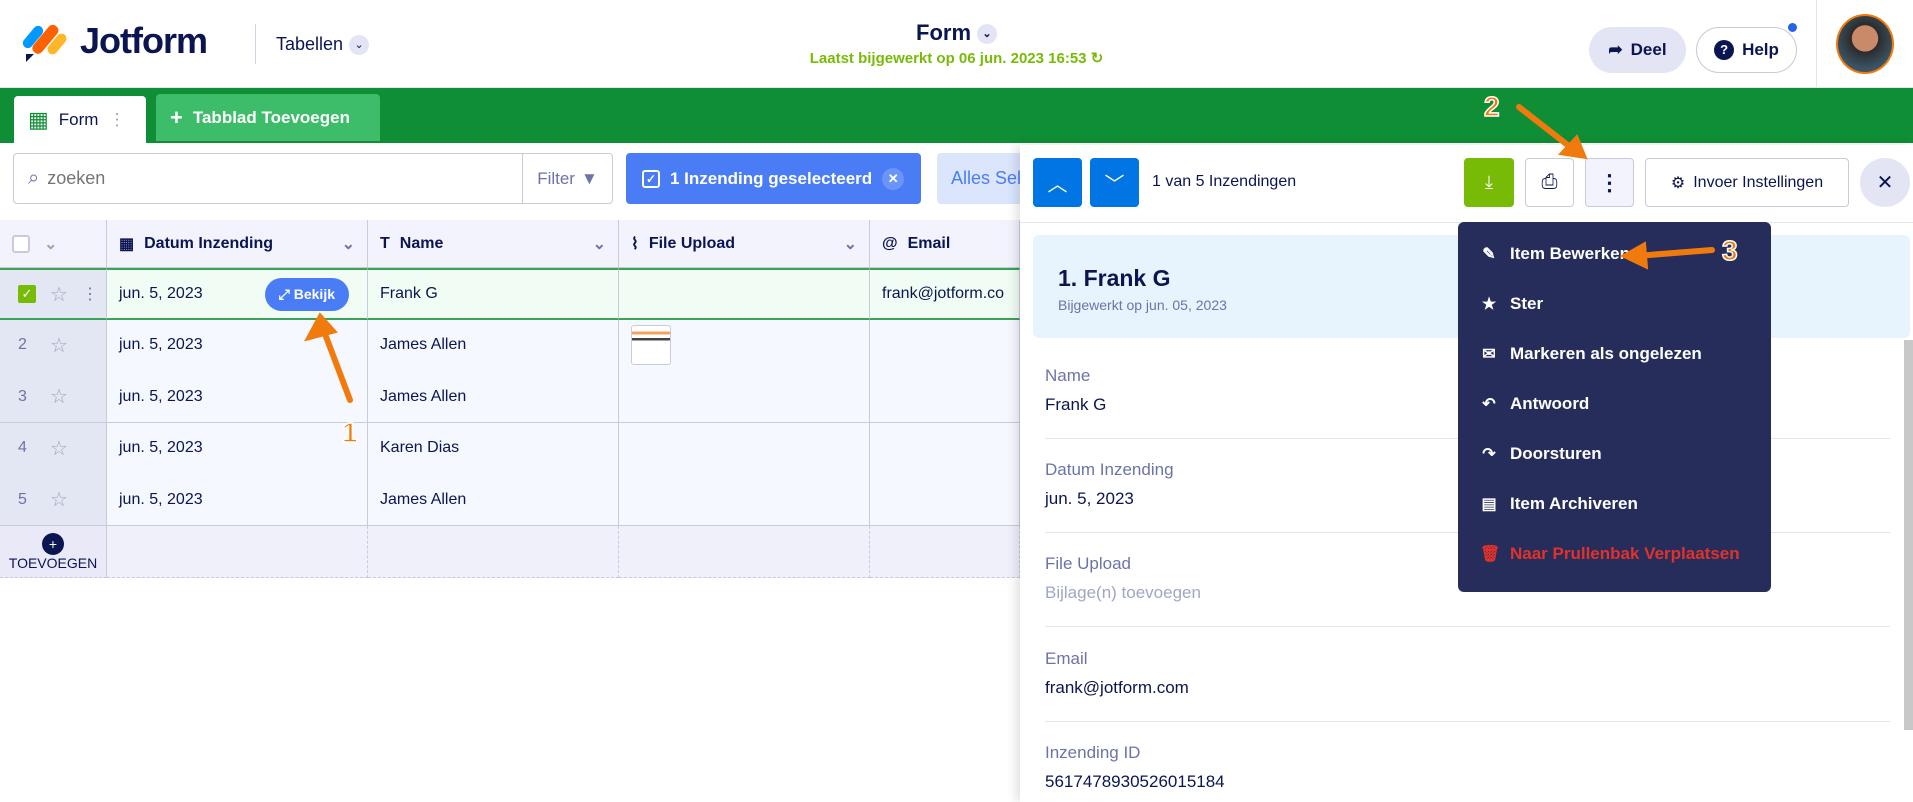 This screenshot has height=802, width=1913. I want to click on panel-scrollbar, so click(1908, 535).